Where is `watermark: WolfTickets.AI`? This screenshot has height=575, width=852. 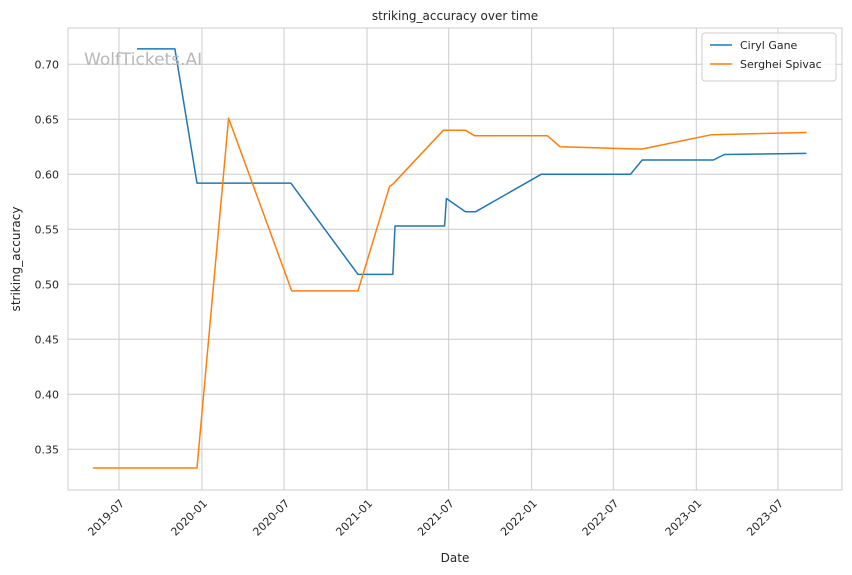
watermark: WolfTickets.AI is located at coordinates (143, 60).